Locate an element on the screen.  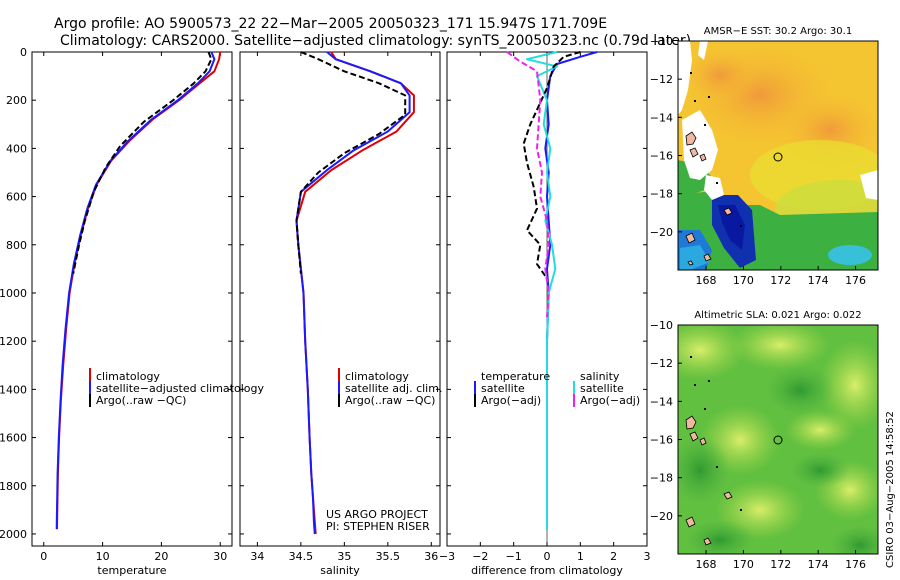
x-tick-label: 35 is located at coordinates (344, 556).